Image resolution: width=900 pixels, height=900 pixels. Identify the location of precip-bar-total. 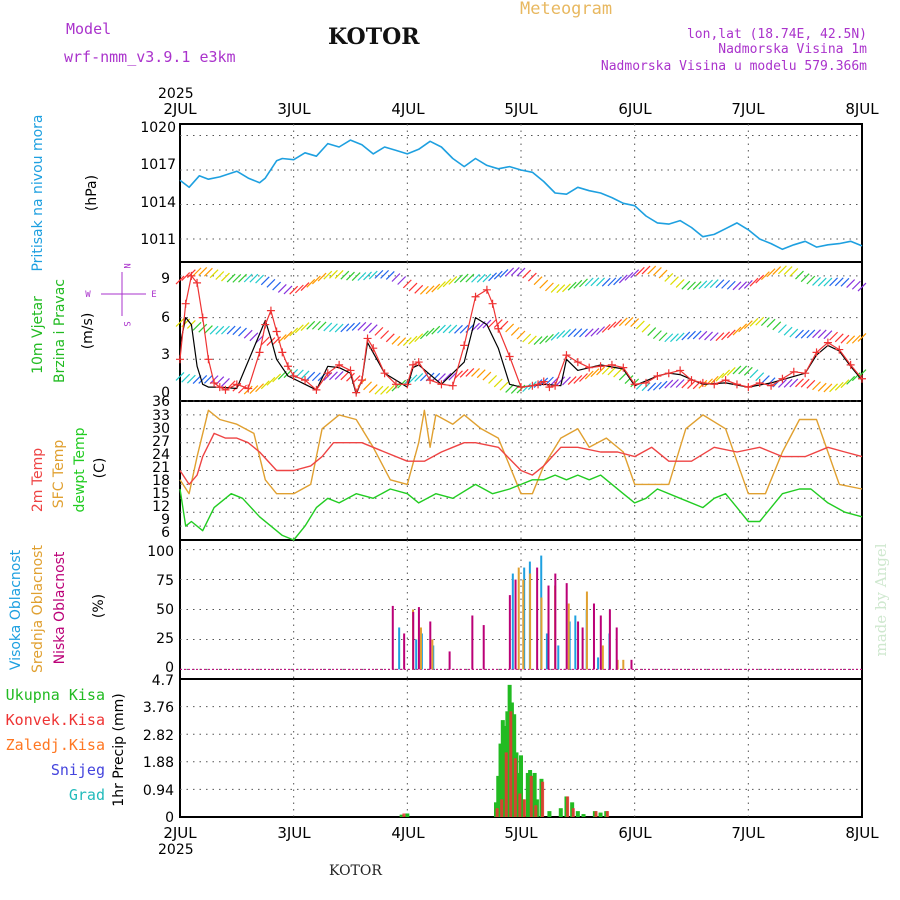
(498, 796).